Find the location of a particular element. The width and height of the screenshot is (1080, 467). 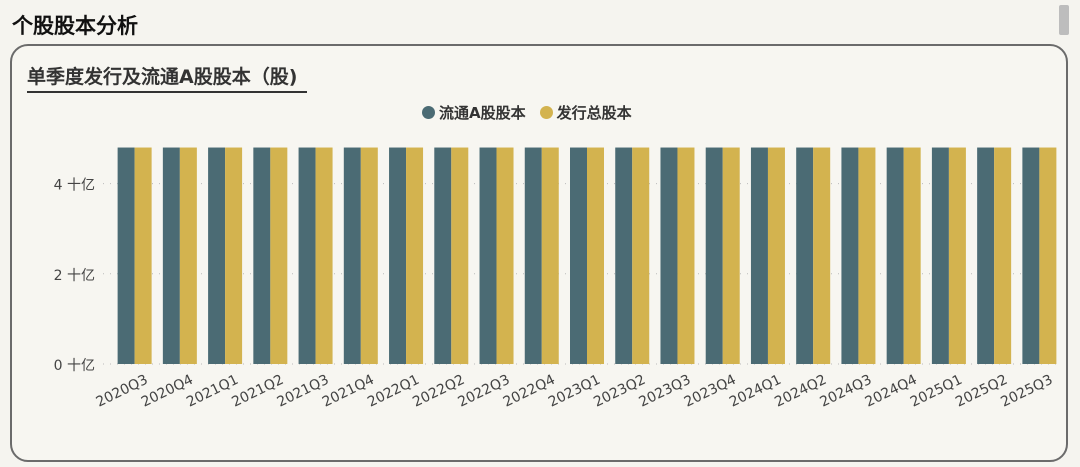

y-tick-label: 4 十亿 is located at coordinates (74, 186).